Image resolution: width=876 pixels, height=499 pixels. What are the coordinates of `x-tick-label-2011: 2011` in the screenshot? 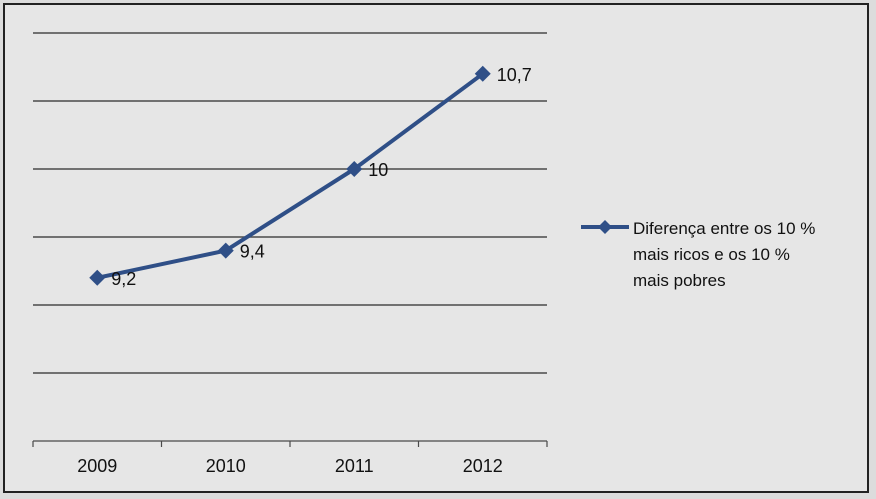 It's located at (354, 466).